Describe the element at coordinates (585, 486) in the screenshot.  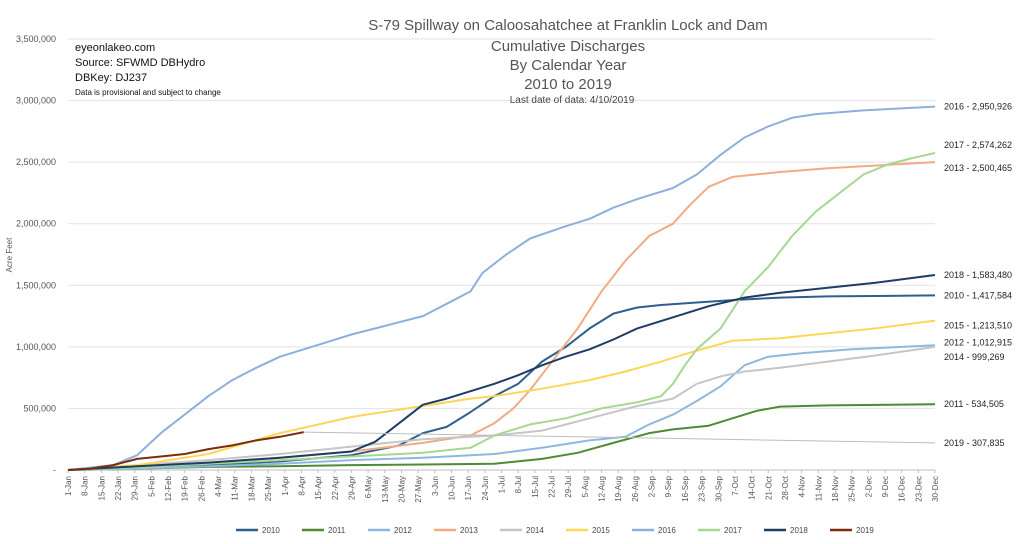
I see `x-tick-label: 5-Aug` at that location.